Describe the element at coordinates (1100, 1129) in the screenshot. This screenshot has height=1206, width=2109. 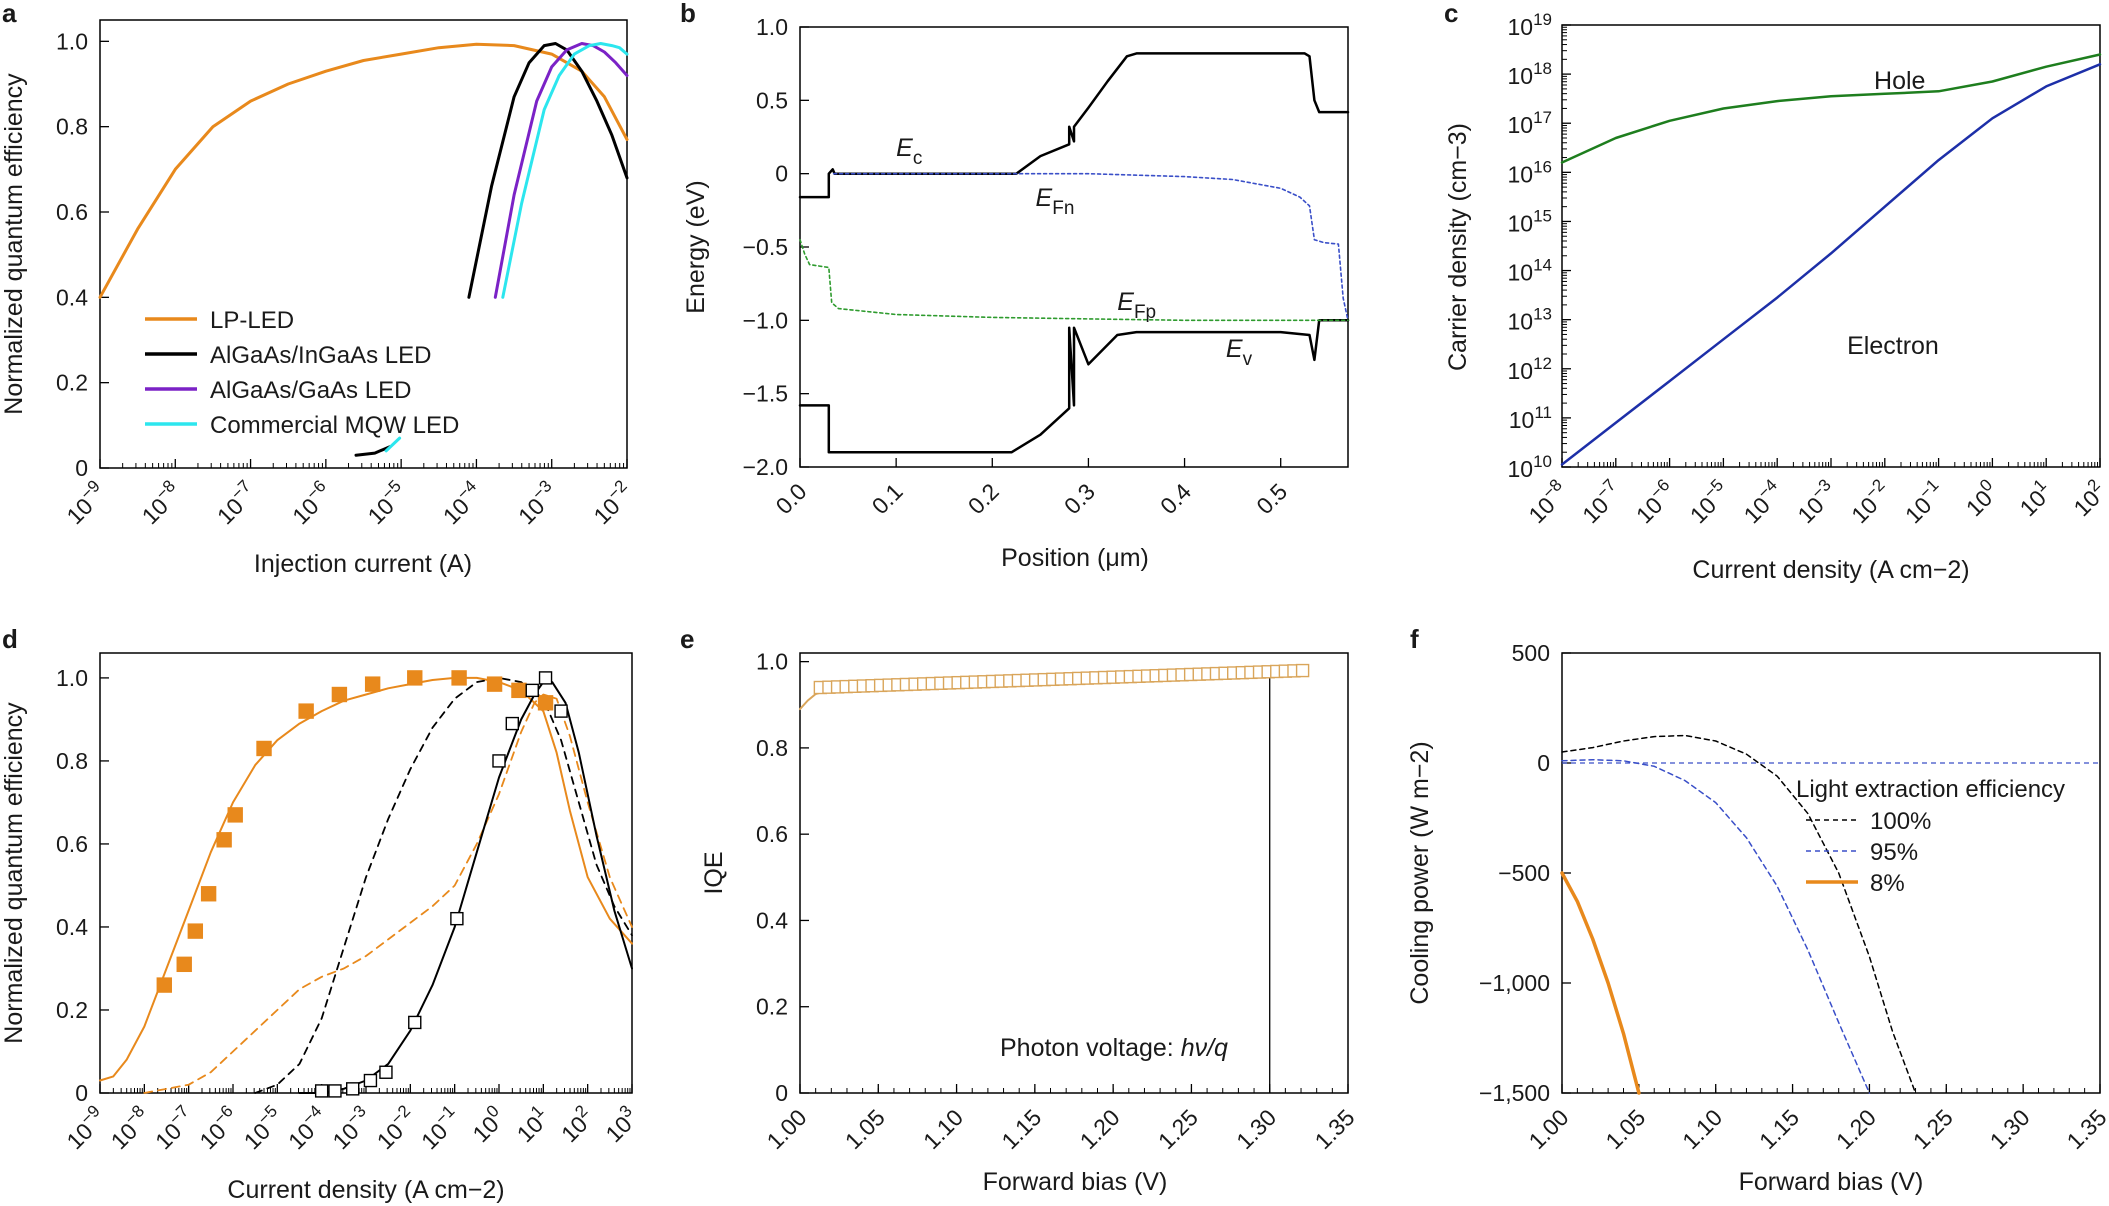
I see `x-tick-label-e: 1.20` at that location.